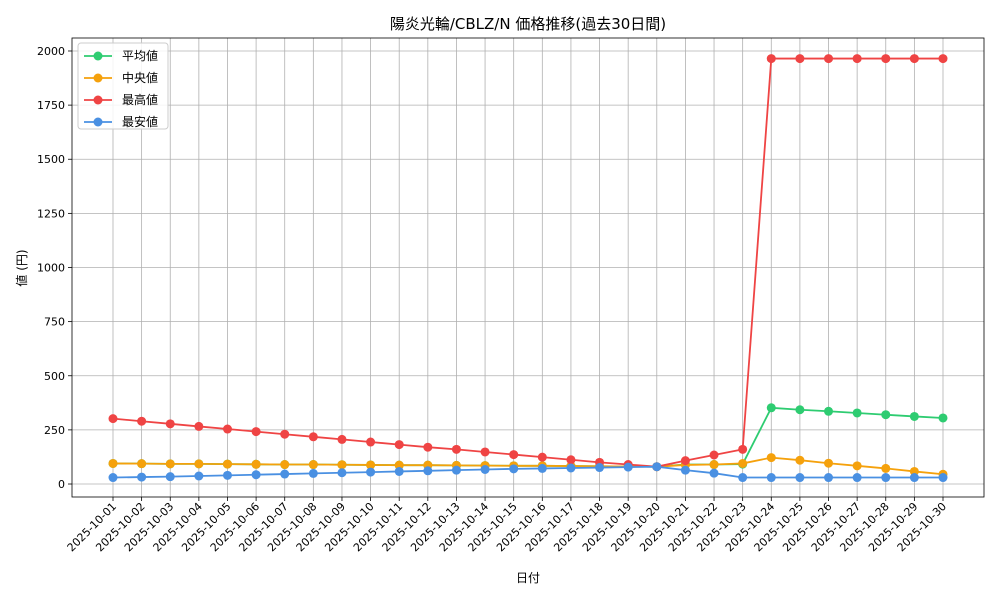 The width and height of the screenshot is (1000, 600). Describe the element at coordinates (140, 77) in the screenshot. I see `legend-label: 中央値` at that location.